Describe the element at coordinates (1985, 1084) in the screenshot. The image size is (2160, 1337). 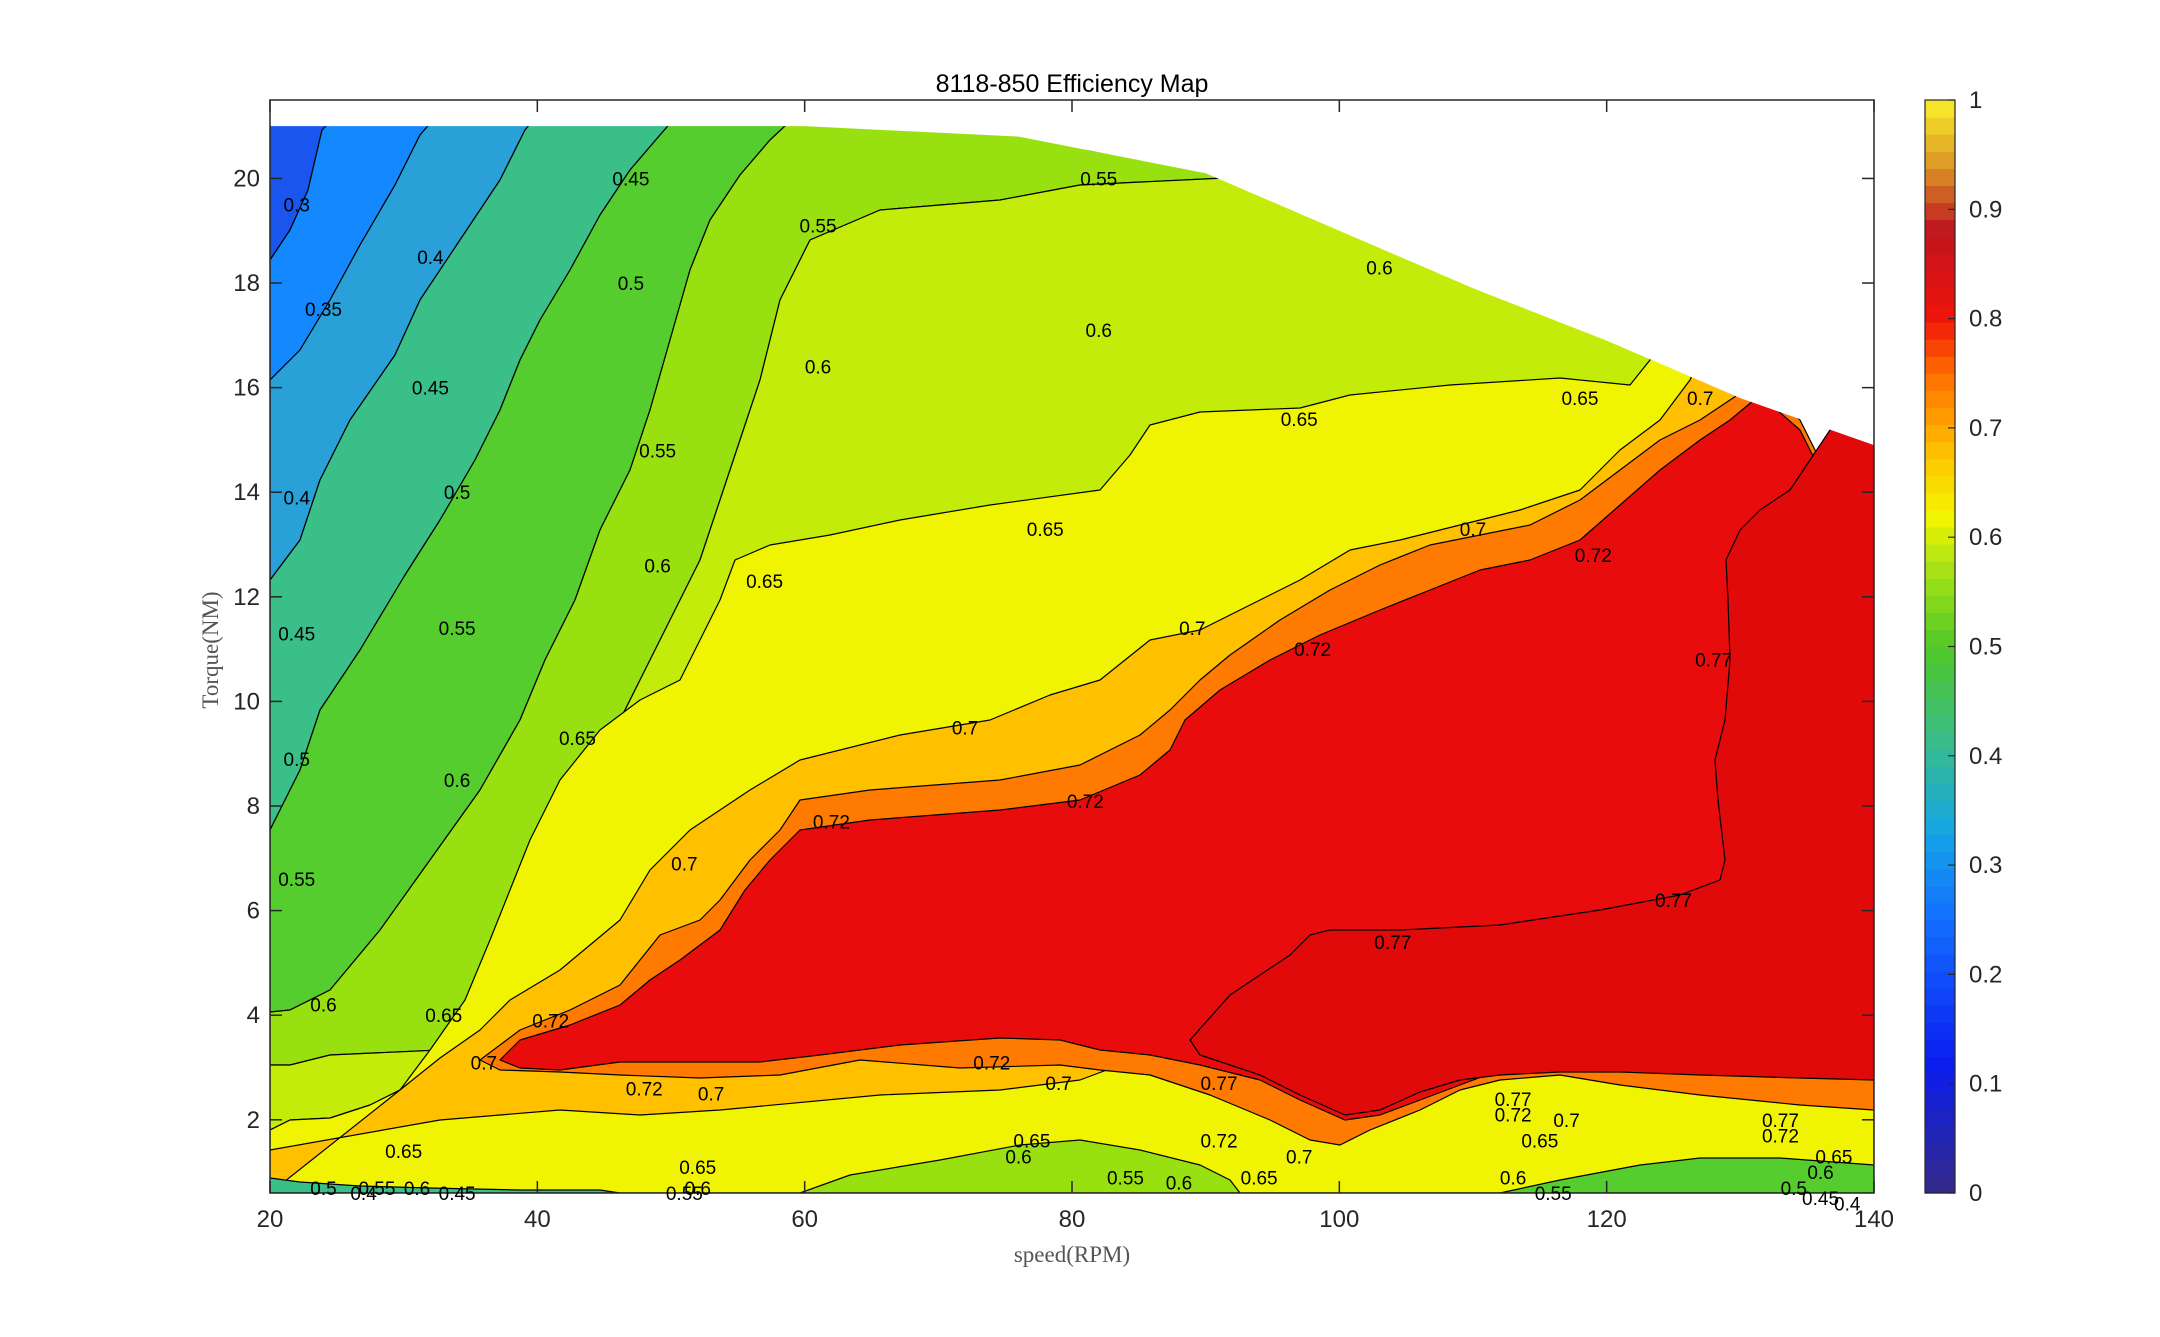
I see `colorbar-tick-label: 0.1` at that location.